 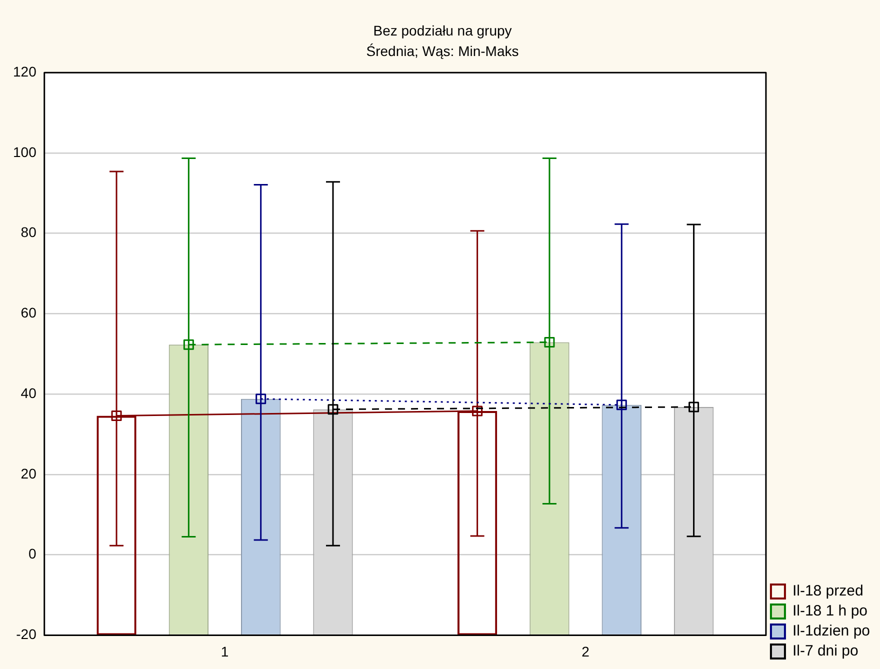 I want to click on y-tick-label: 0, so click(x=32, y=554).